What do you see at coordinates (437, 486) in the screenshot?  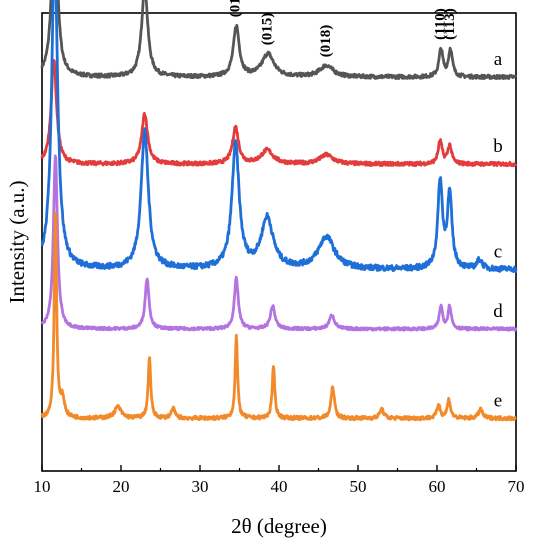 I see `x-tick-label: 60` at bounding box center [437, 486].